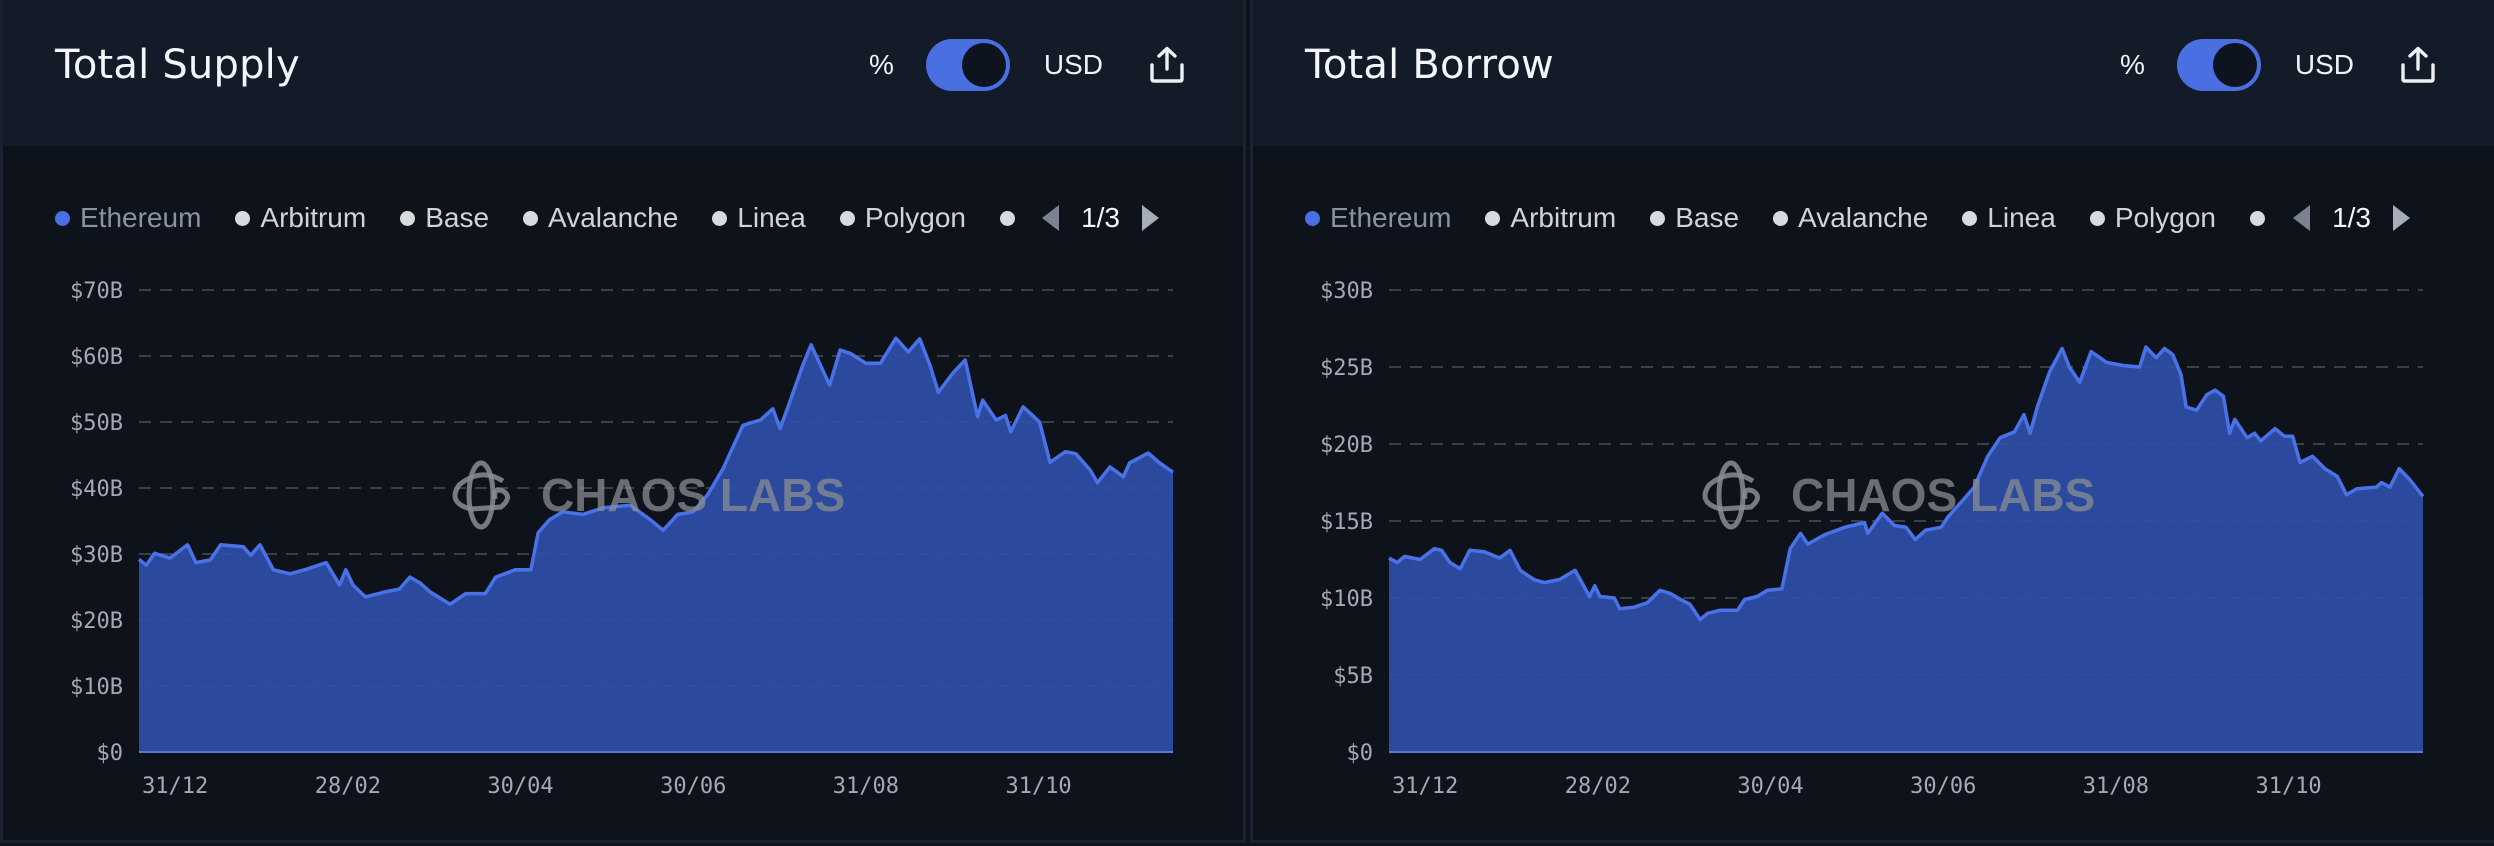 The height and width of the screenshot is (846, 2494). I want to click on y-tick-label: $15B, so click(1346, 522).